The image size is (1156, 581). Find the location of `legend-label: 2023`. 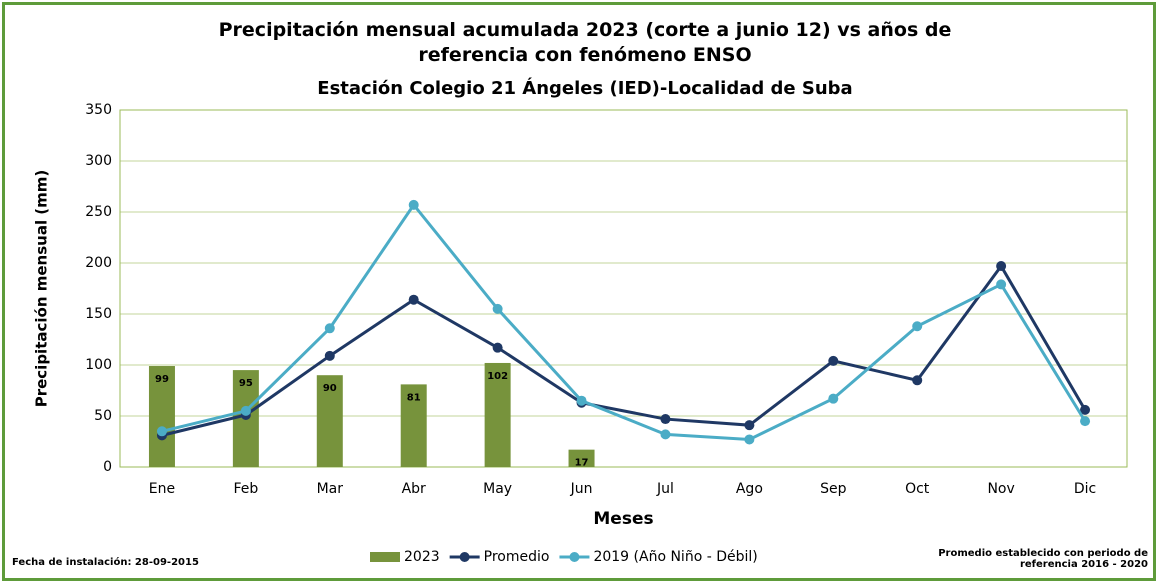

legend-label: 2023 is located at coordinates (422, 557).